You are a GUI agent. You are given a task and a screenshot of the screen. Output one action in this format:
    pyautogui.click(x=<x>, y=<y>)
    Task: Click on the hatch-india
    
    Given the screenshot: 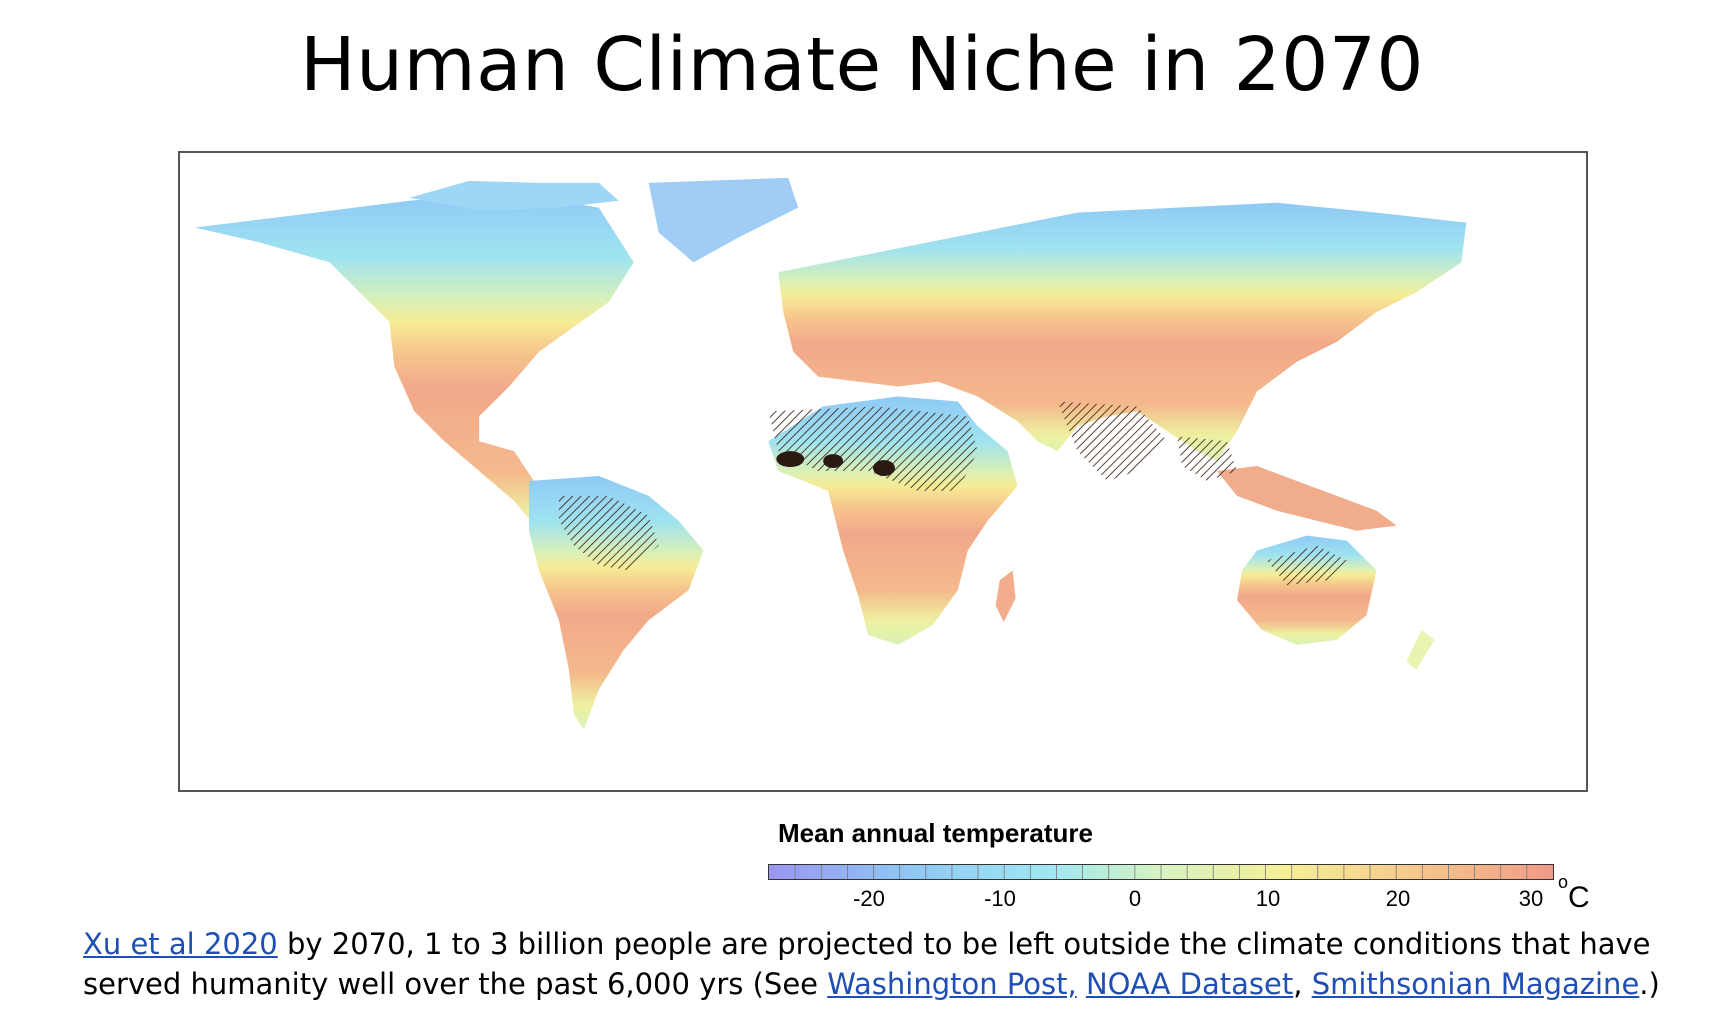 What is the action you would take?
    pyautogui.click(x=1112, y=441)
    